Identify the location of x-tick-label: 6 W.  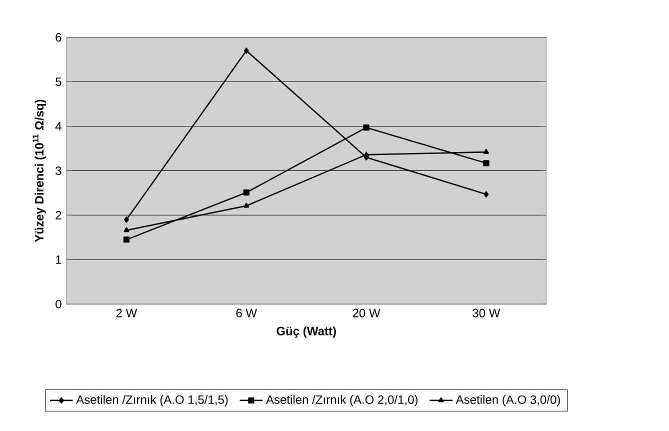
(247, 313).